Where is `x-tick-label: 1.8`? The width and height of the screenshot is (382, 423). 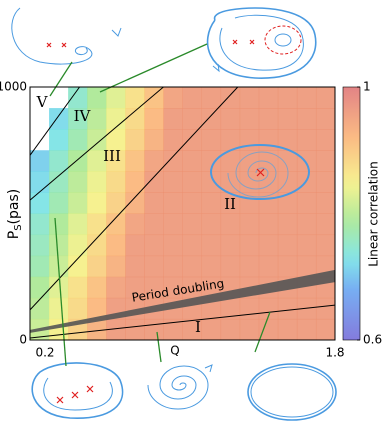 x-tick-label: 1.8 is located at coordinates (334, 353).